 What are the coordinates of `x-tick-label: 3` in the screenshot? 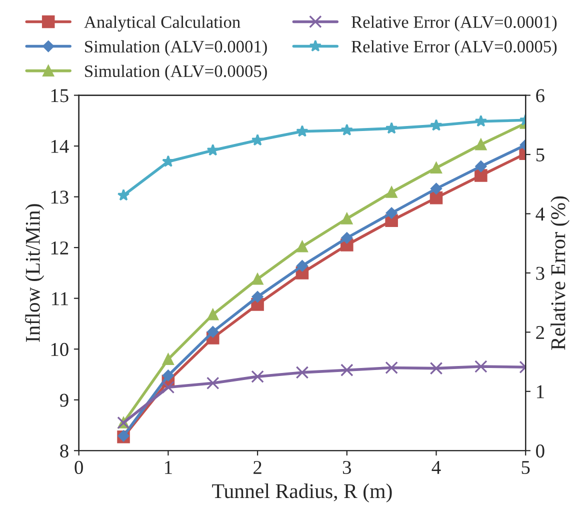 It's located at (346, 467).